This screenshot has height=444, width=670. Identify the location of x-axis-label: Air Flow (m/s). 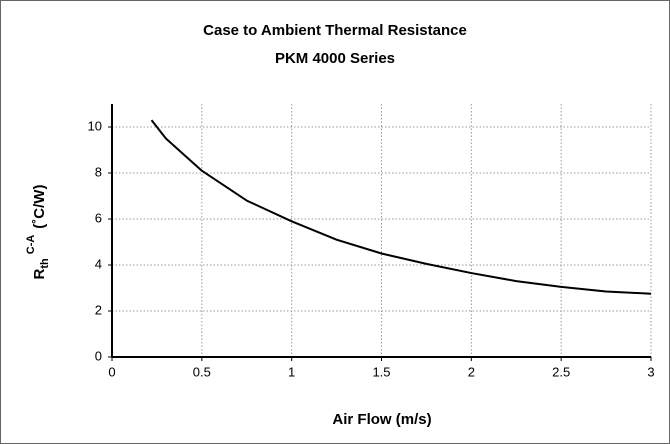
(381, 419).